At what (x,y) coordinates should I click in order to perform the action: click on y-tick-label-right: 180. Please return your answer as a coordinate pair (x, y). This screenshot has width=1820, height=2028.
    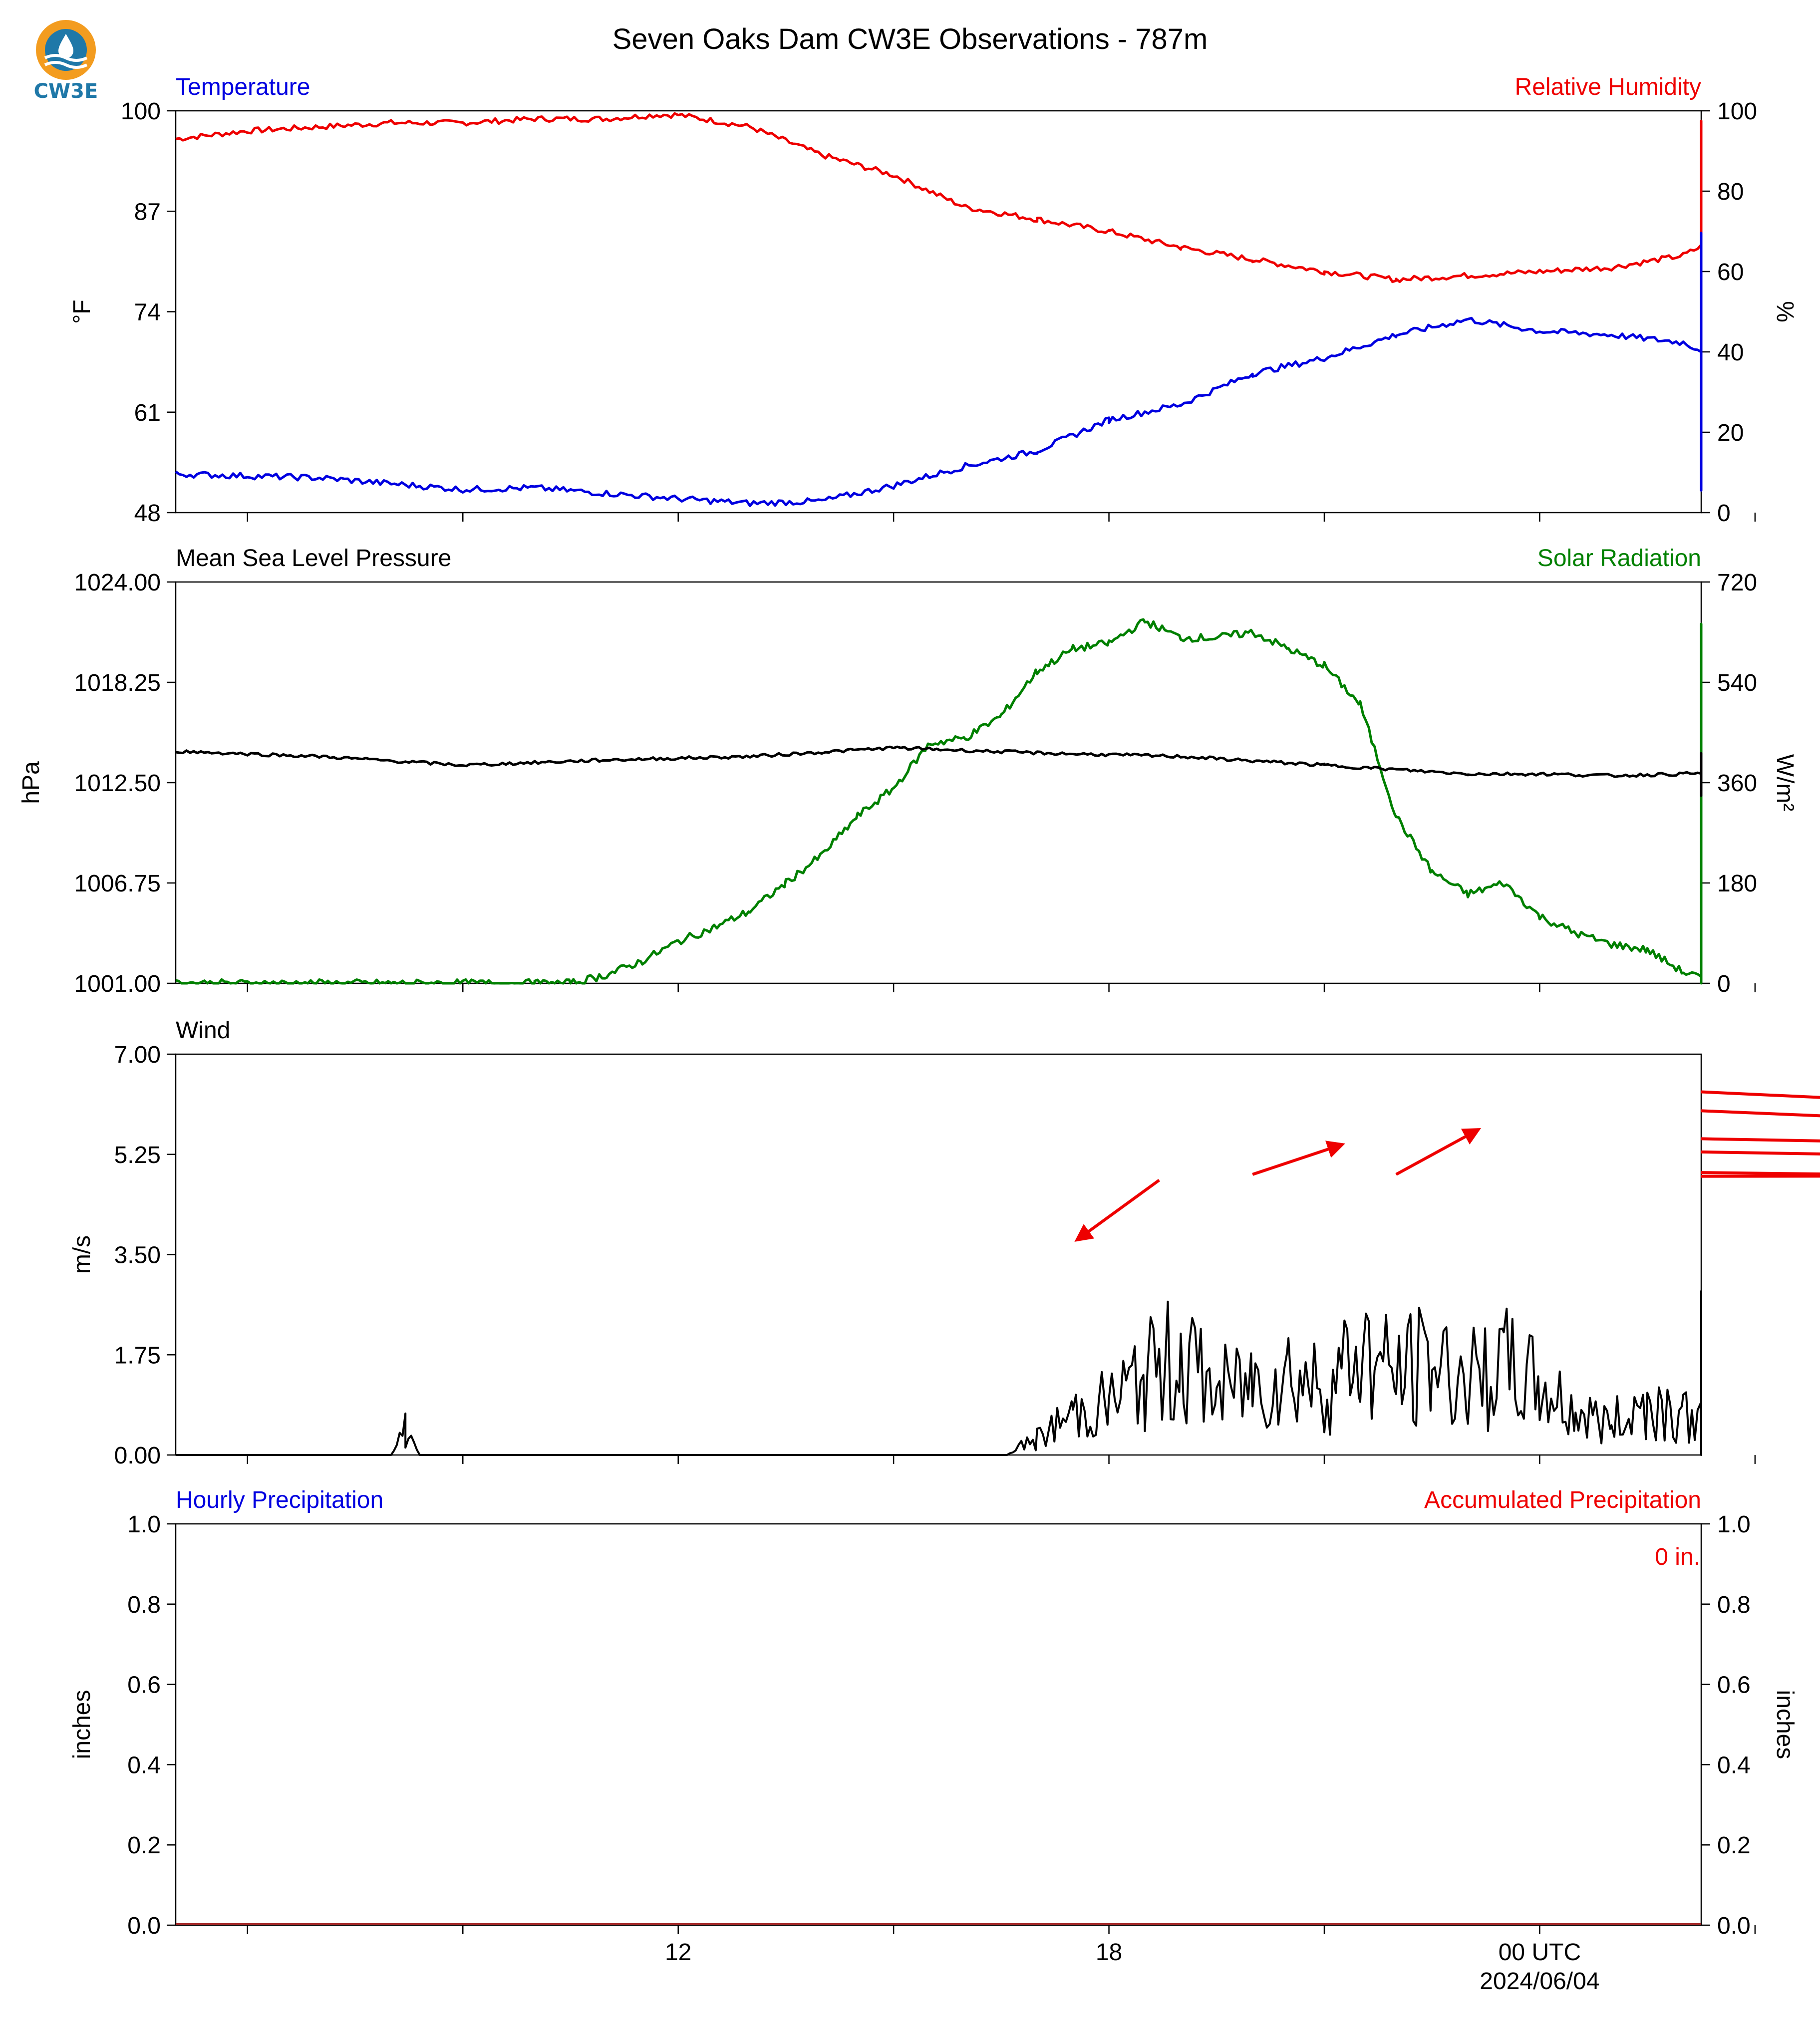
    Looking at the image, I should click on (1737, 883).